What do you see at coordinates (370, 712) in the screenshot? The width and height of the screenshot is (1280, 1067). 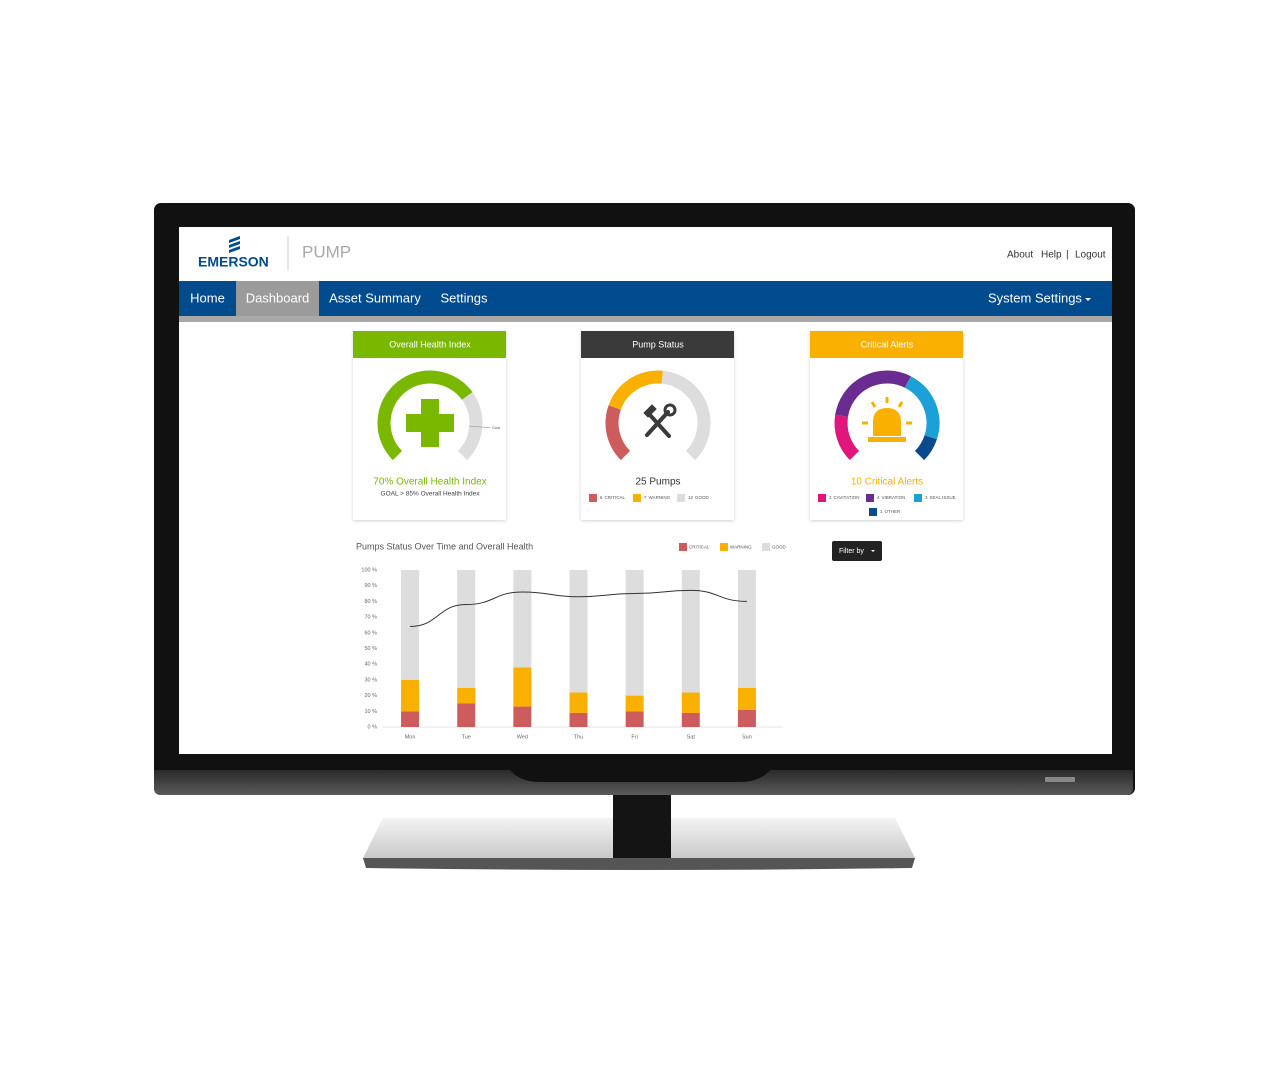 I see `y-tick-label: 10 %` at bounding box center [370, 712].